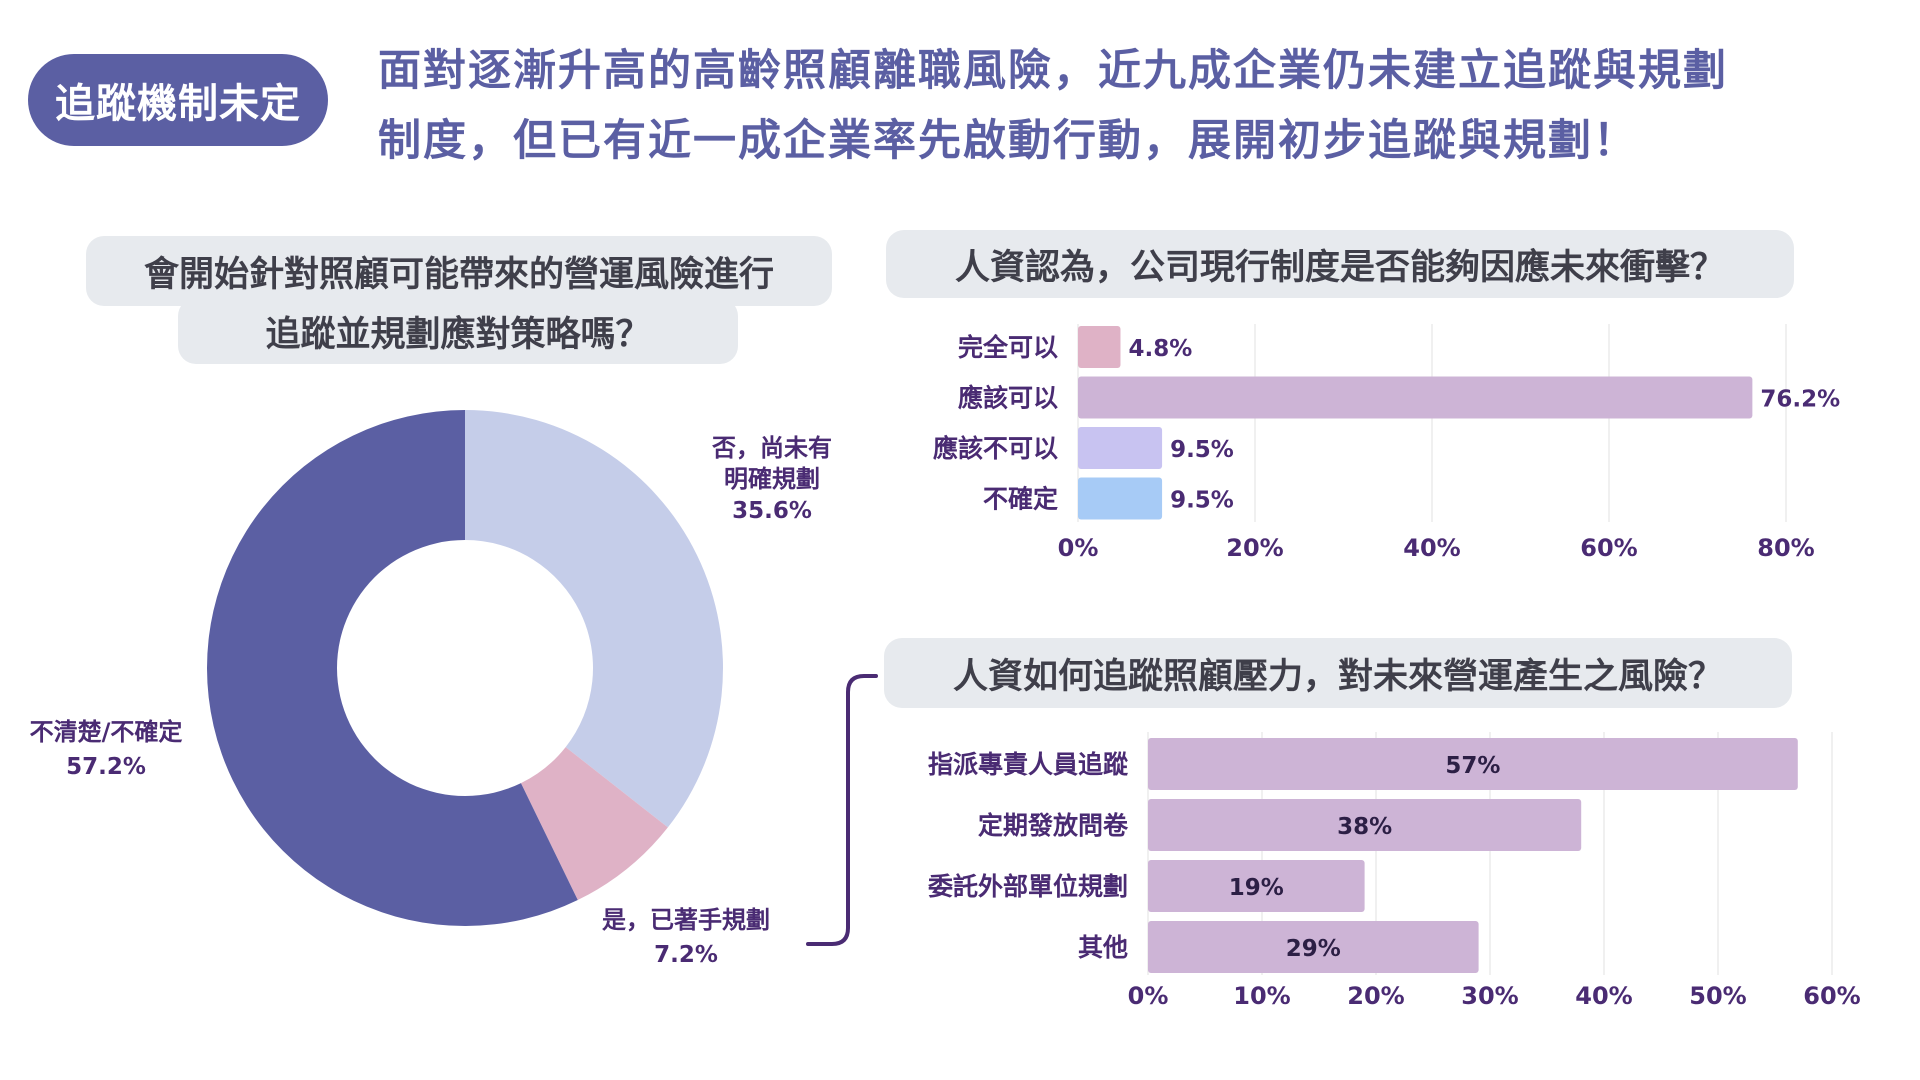 The height and width of the screenshot is (1080, 1920). What do you see at coordinates (1053, 825) in the screenshot?
I see `category-label: 定期發放問卷` at bounding box center [1053, 825].